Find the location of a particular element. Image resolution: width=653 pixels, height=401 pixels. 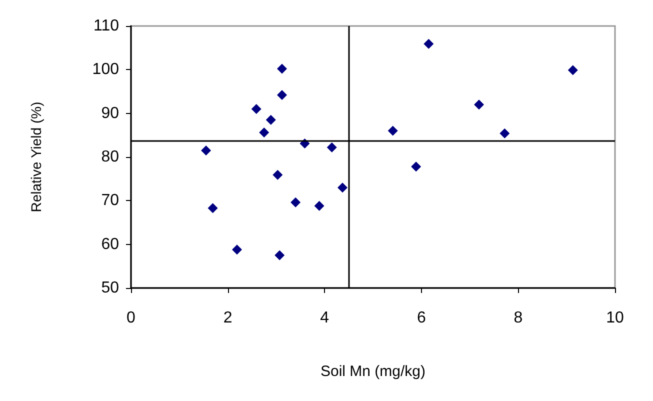

y-axis-title: Relative Yield (%) is located at coordinates (36, 157).